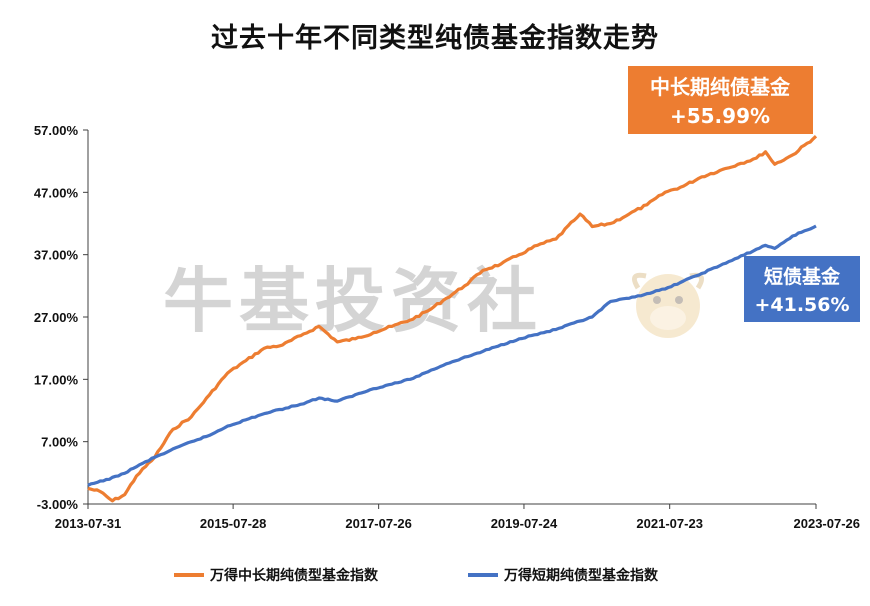 This screenshot has height=606, width=870. Describe the element at coordinates (56, 379) in the screenshot. I see `y-tick-label: 17.00%` at that location.